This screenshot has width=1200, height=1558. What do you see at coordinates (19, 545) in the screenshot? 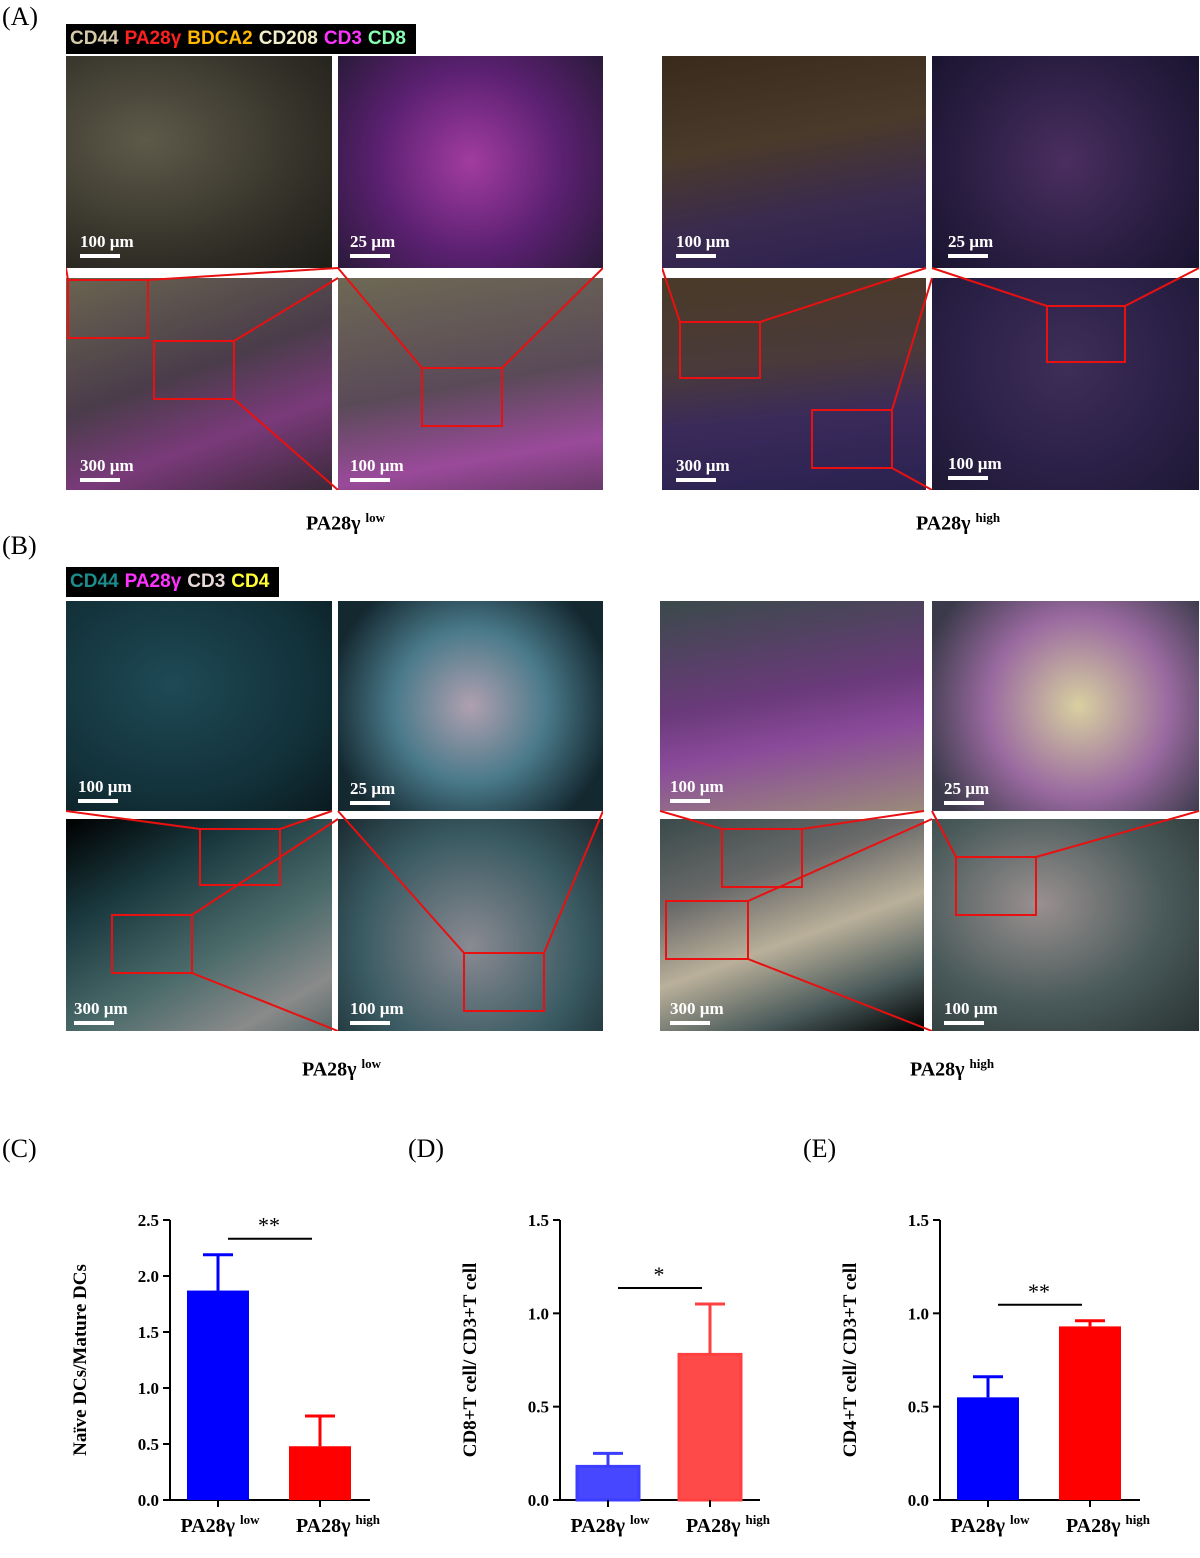
I see `panel-b-label: (B)` at bounding box center [19, 545].